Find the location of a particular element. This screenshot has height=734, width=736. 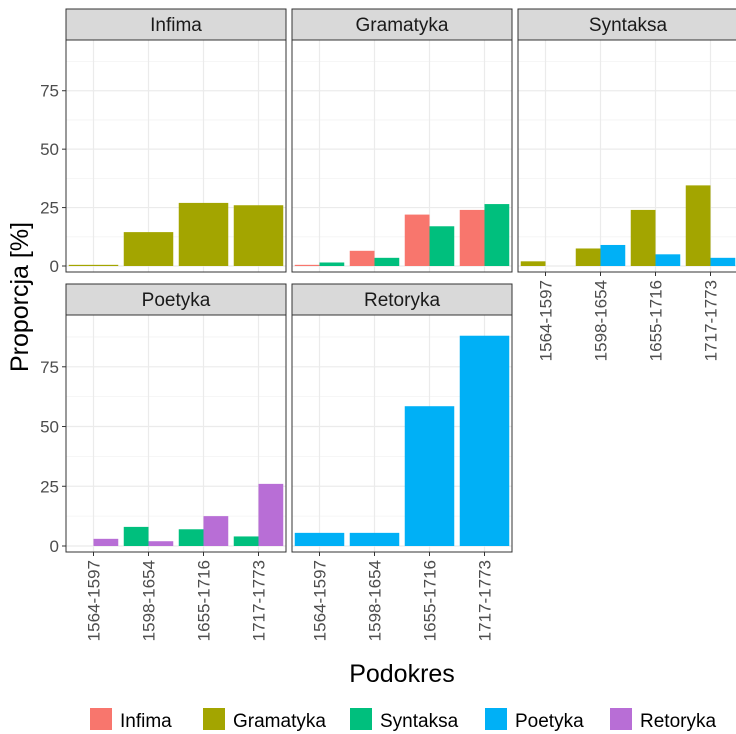

legend-key-retoryka is located at coordinates (621, 719).